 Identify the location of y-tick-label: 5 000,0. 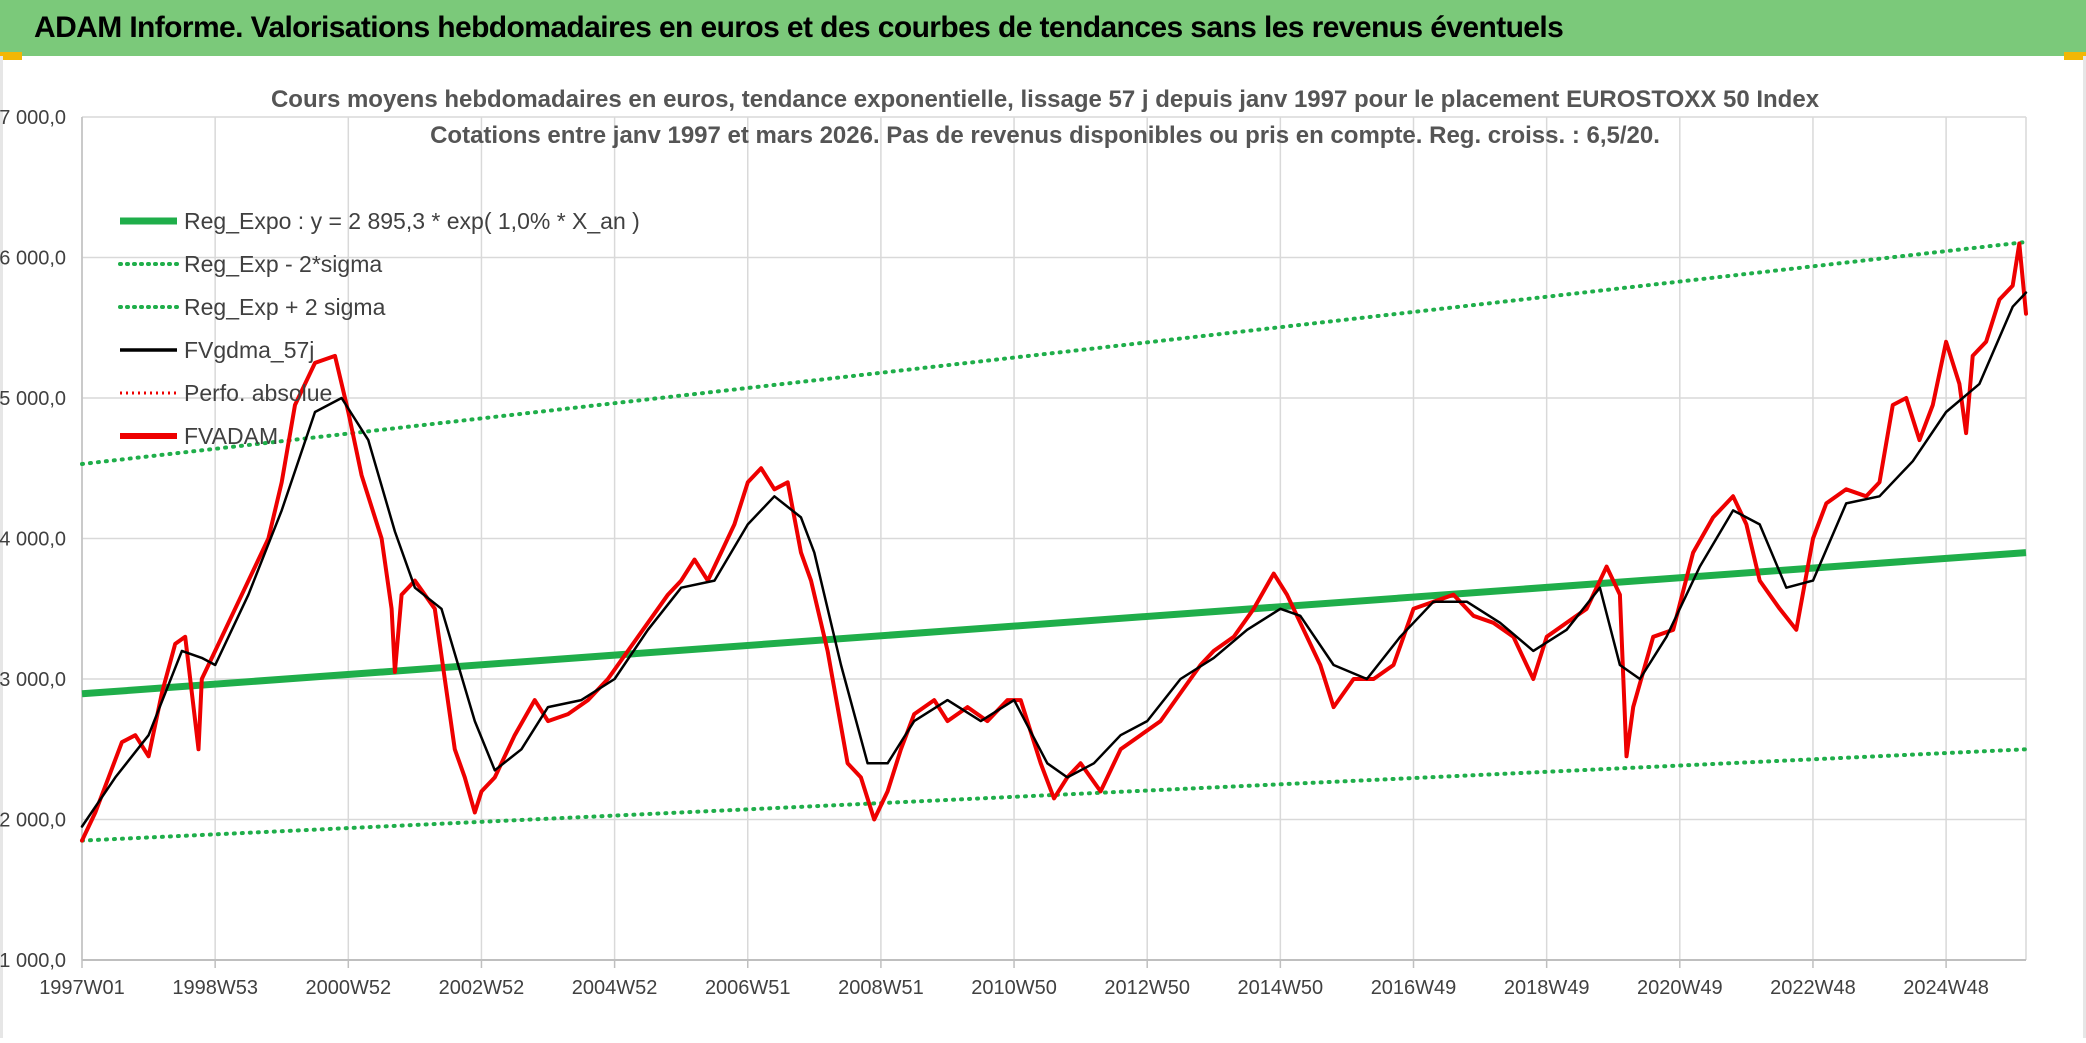
(33, 399).